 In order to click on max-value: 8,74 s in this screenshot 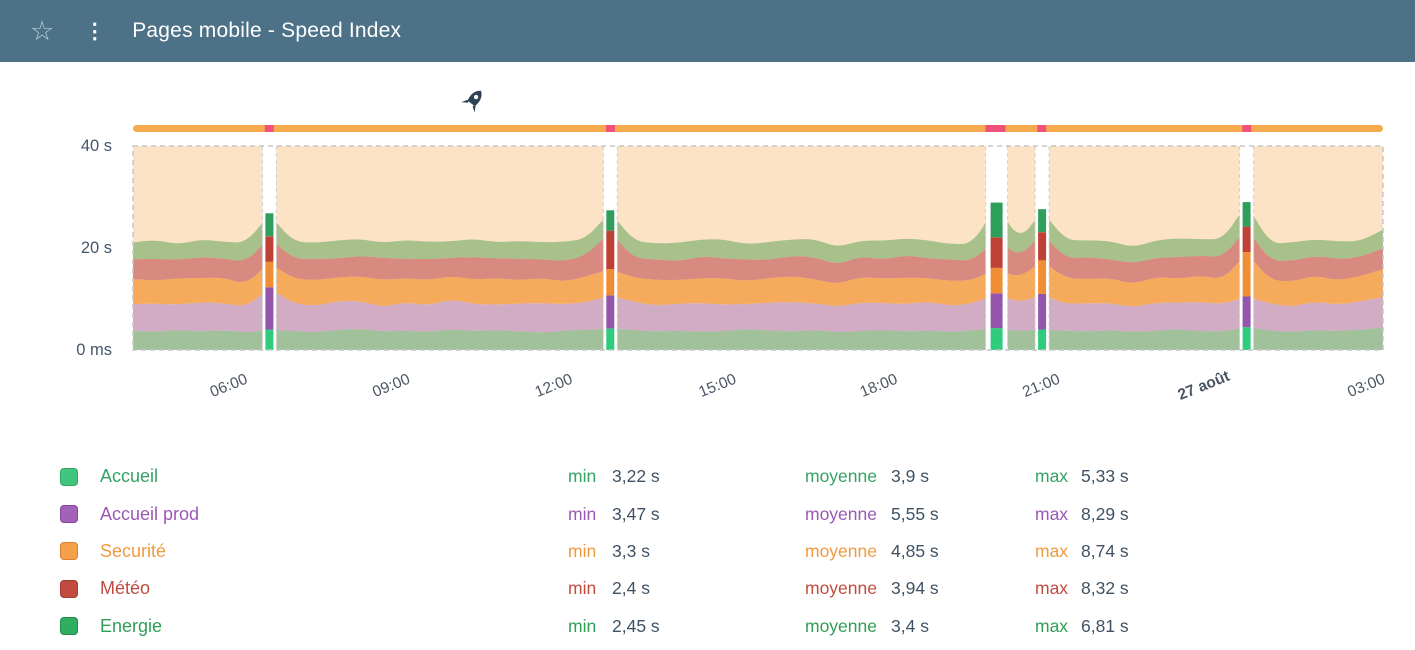, I will do `click(1105, 550)`.